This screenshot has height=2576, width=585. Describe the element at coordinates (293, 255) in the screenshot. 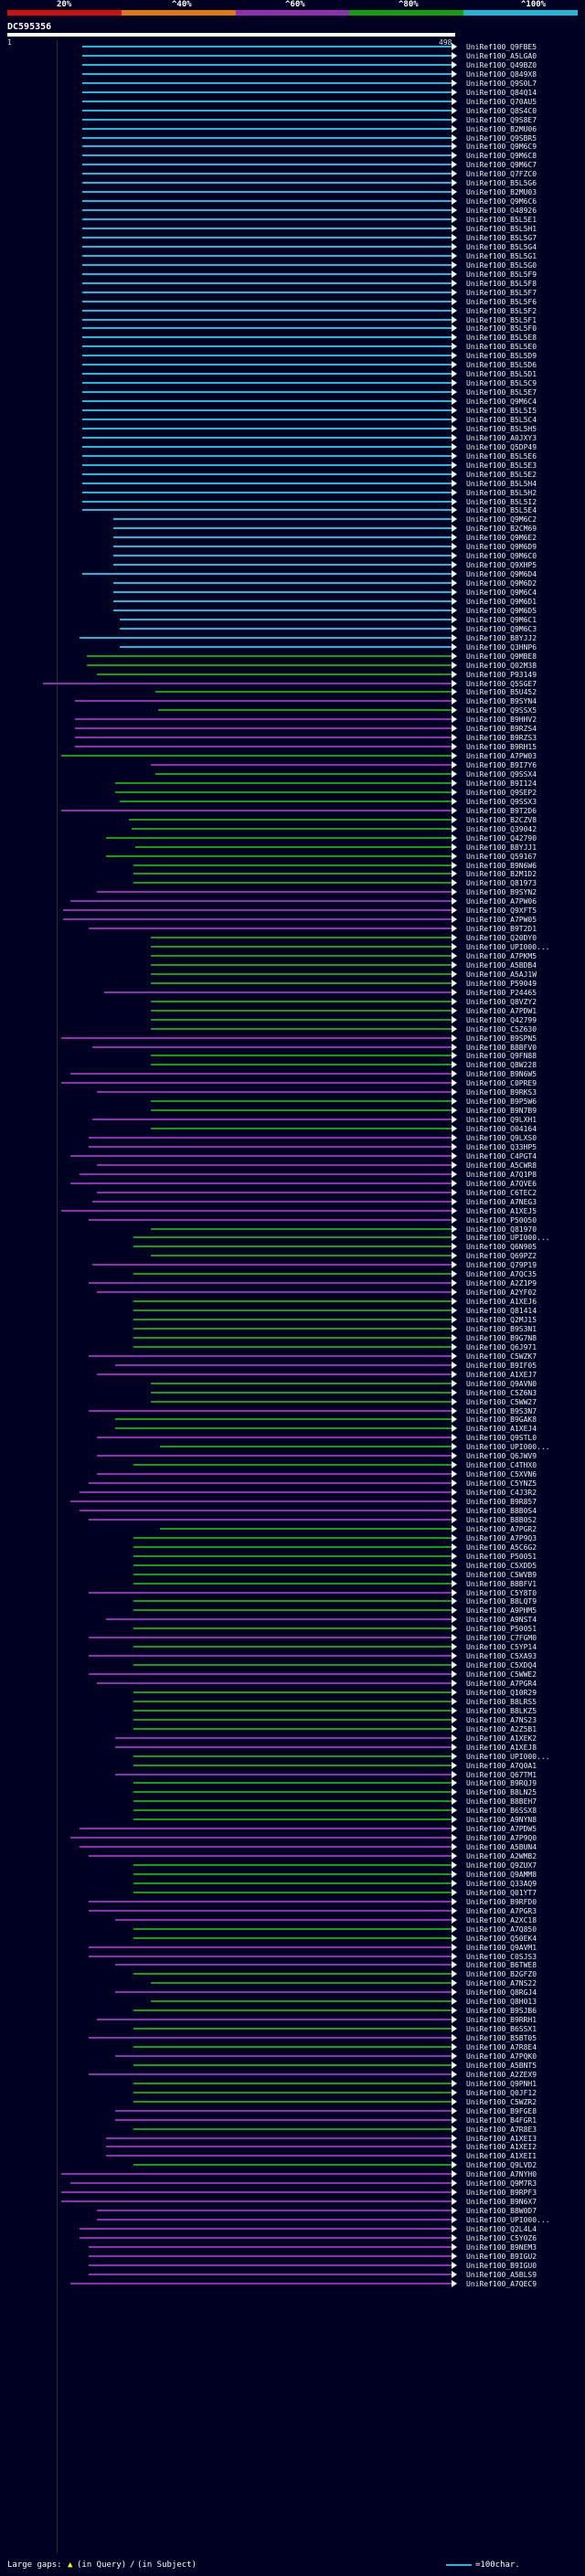

I see `hit-row: UniRef100_B5L5G1` at that location.